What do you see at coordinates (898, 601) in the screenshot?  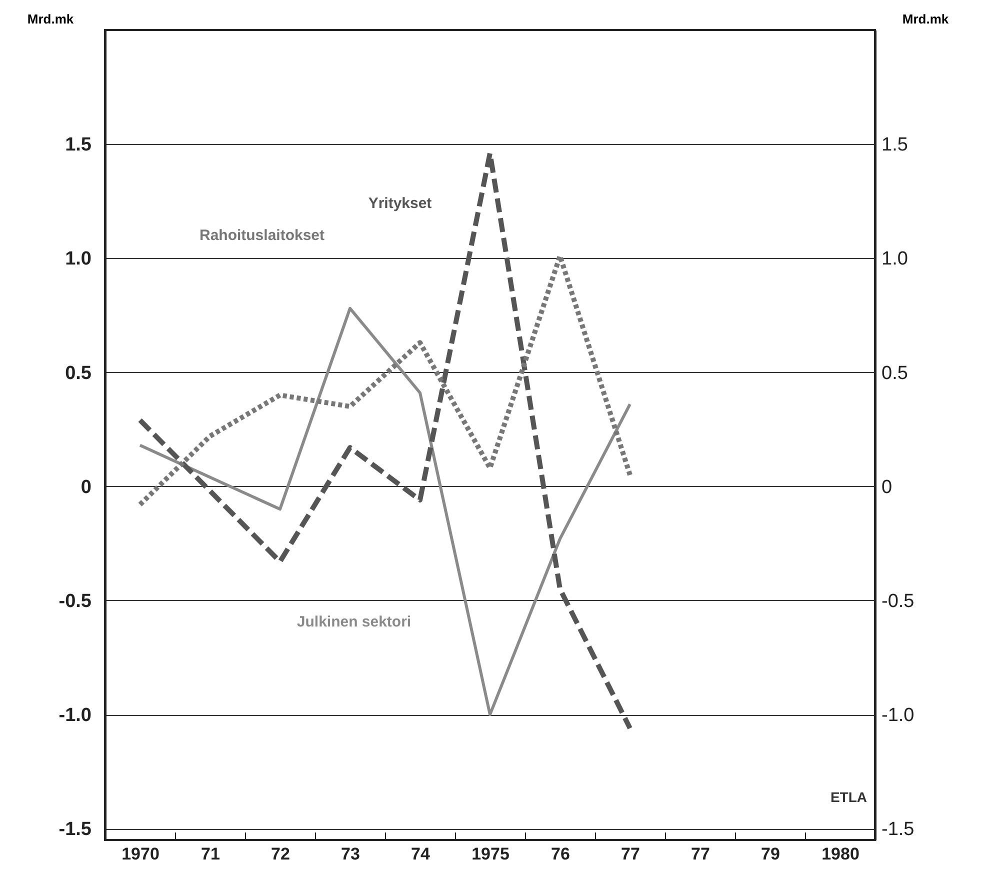 I see `y2-tick-label: -0.5` at bounding box center [898, 601].